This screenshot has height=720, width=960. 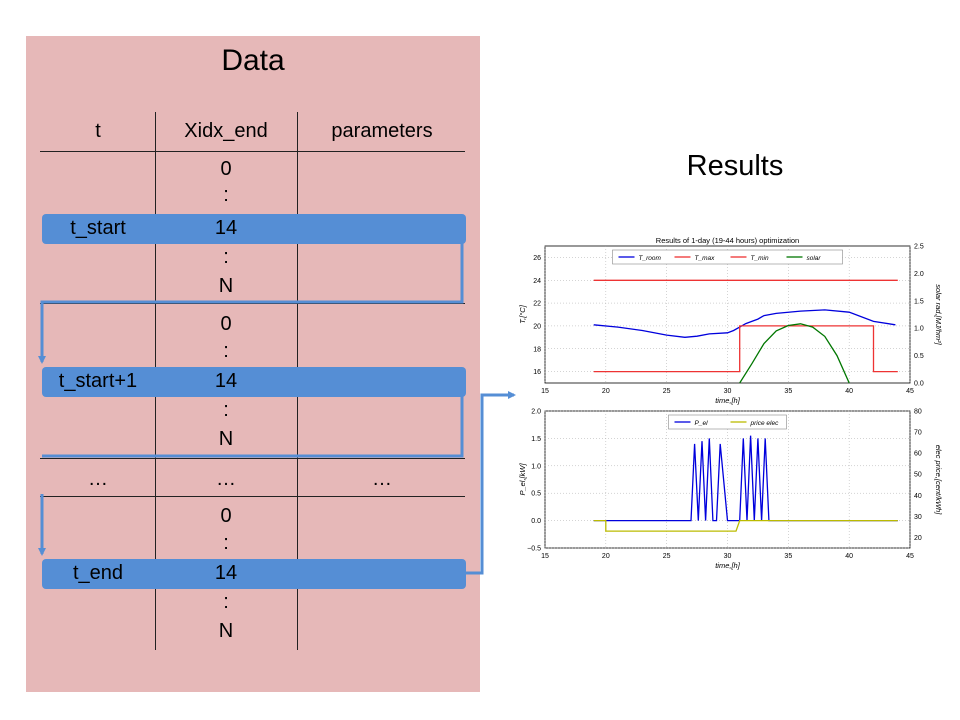 I want to click on y2-tick-label: 80, so click(x=918, y=412).